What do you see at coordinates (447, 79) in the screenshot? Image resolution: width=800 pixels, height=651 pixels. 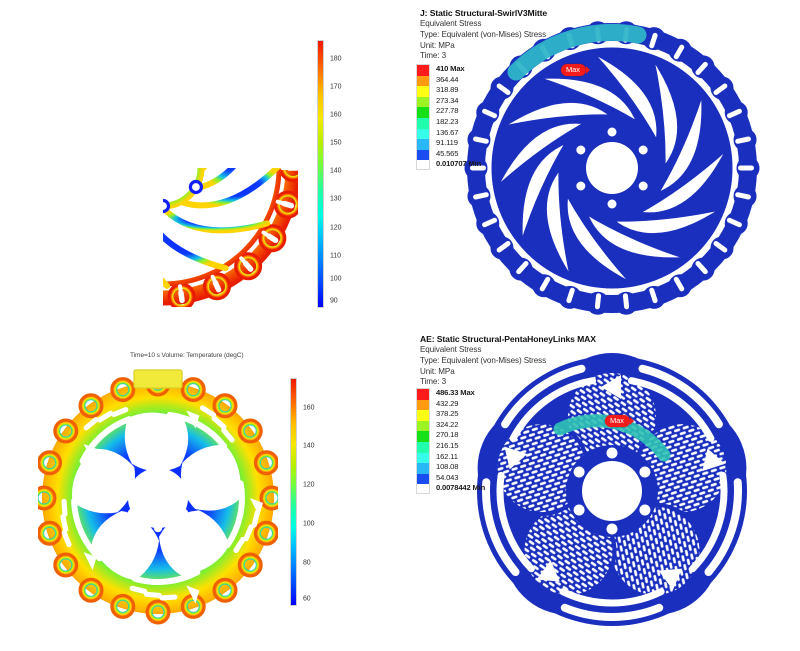 I see `legend-value: 364.44` at bounding box center [447, 79].